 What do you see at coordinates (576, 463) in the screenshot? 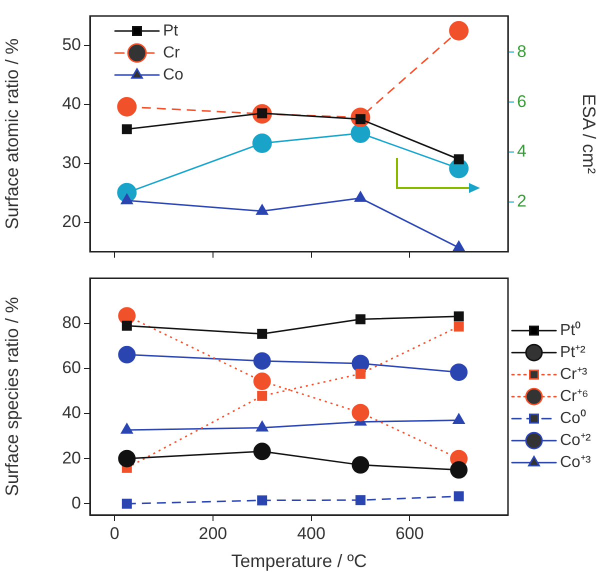
I see `legend-label: Co⁺³` at bounding box center [576, 463].